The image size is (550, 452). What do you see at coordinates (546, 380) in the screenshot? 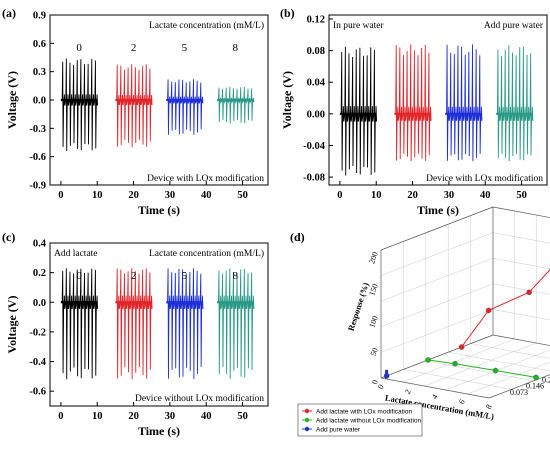
I see `y-tick-label: 0.219` at bounding box center [546, 380].